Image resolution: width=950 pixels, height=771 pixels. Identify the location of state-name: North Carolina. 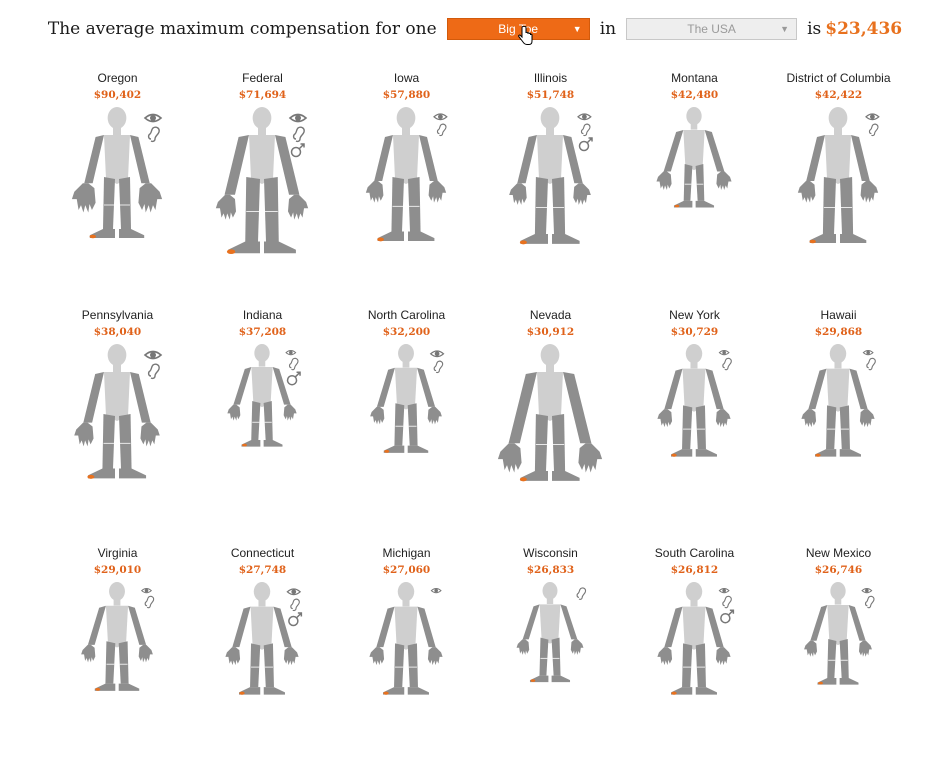
(406, 315).